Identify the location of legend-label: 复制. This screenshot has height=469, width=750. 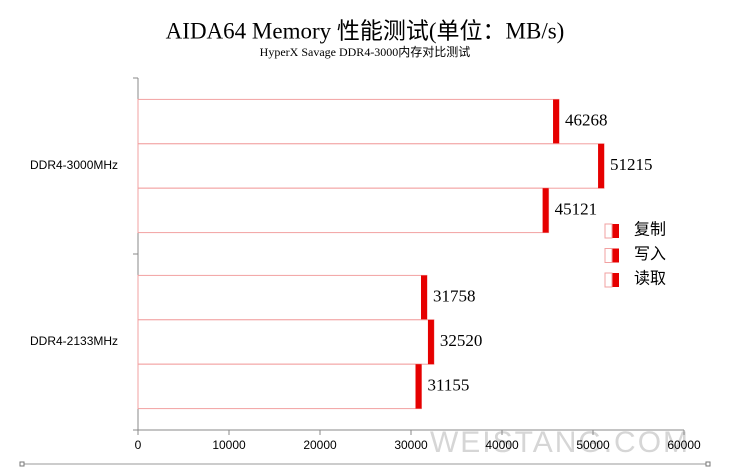
(650, 230).